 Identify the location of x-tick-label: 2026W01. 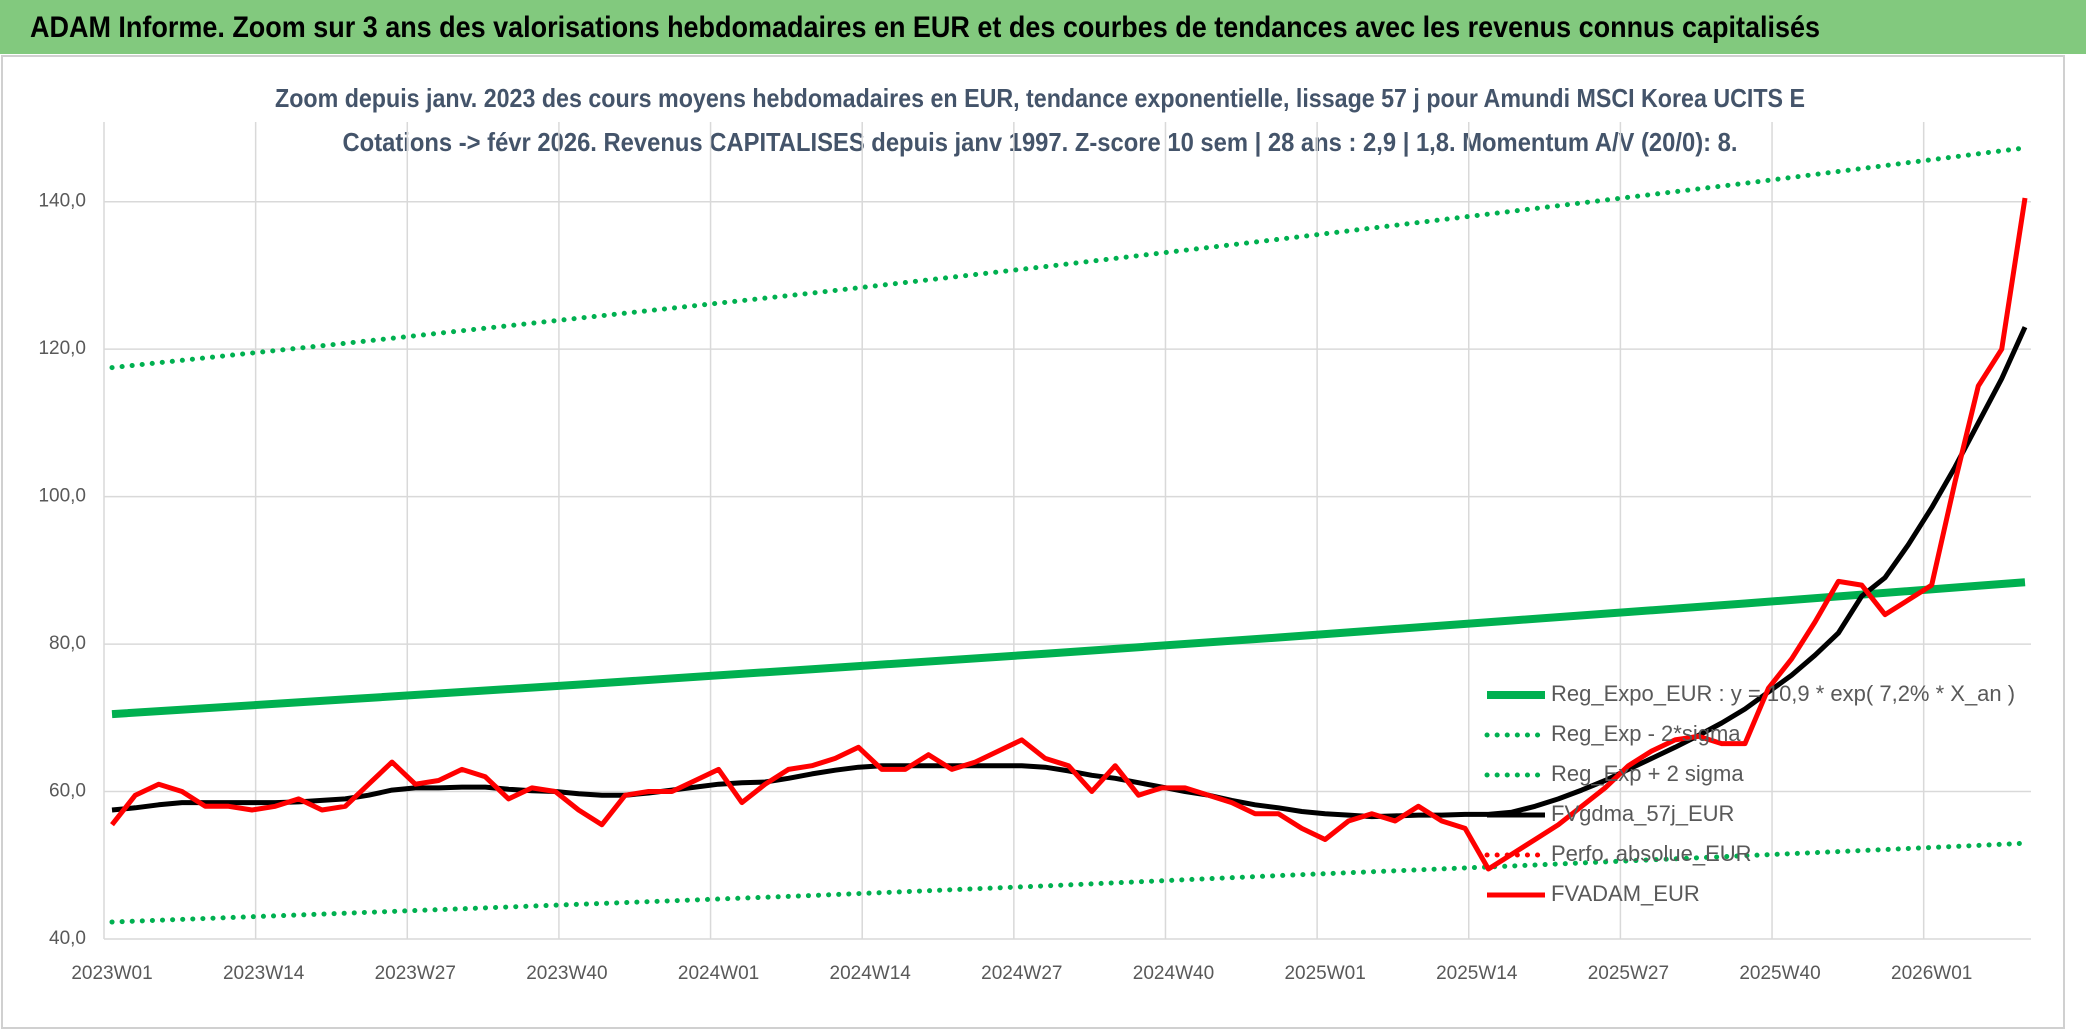
(1931, 973).